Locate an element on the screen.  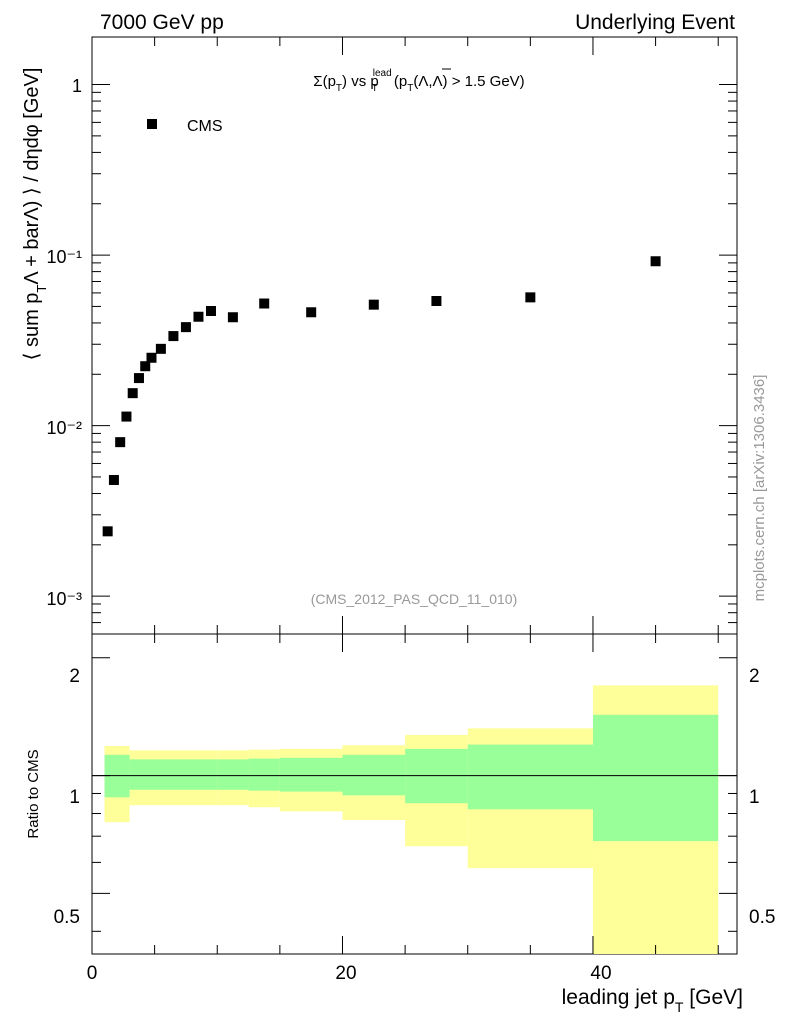
ratio-y-axis-label: Ratio to CMS is located at coordinates (33, 793).